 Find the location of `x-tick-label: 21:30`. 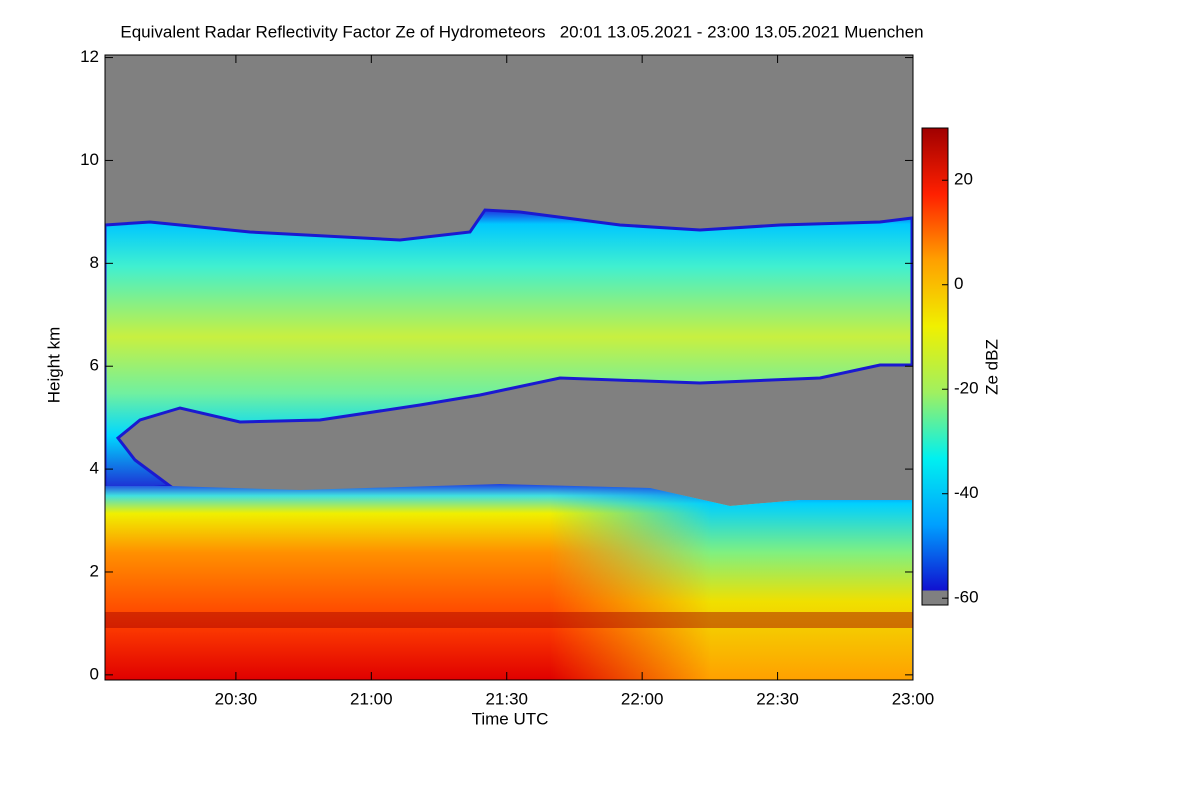

x-tick-label: 21:30 is located at coordinates (506, 698).